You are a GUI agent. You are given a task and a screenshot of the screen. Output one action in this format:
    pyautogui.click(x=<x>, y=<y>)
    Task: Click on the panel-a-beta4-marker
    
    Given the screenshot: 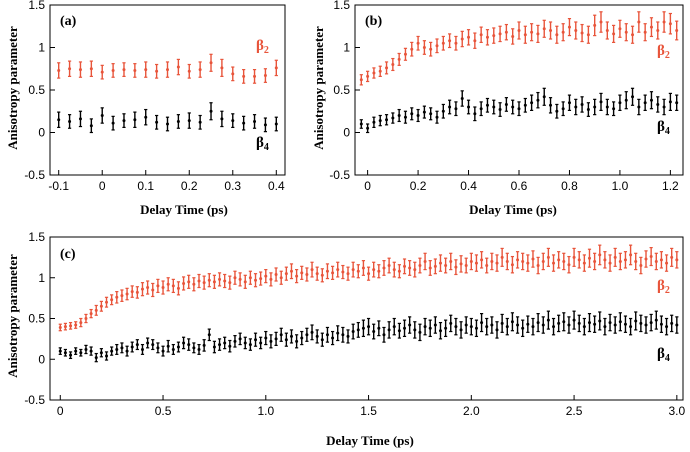 What is the action you would take?
    pyautogui.click(x=265, y=125)
    